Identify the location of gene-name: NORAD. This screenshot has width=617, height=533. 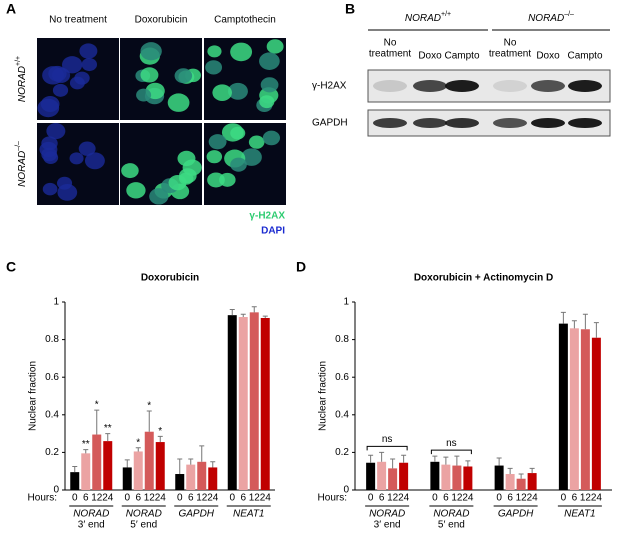
(546, 18).